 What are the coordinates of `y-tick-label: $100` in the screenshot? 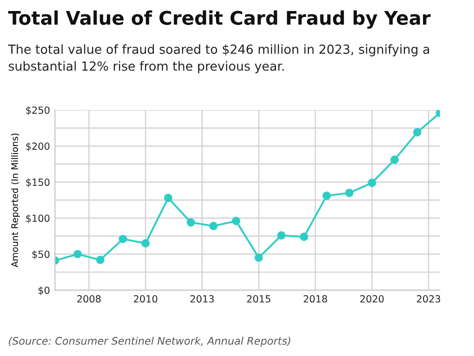 It's located at (38, 219).